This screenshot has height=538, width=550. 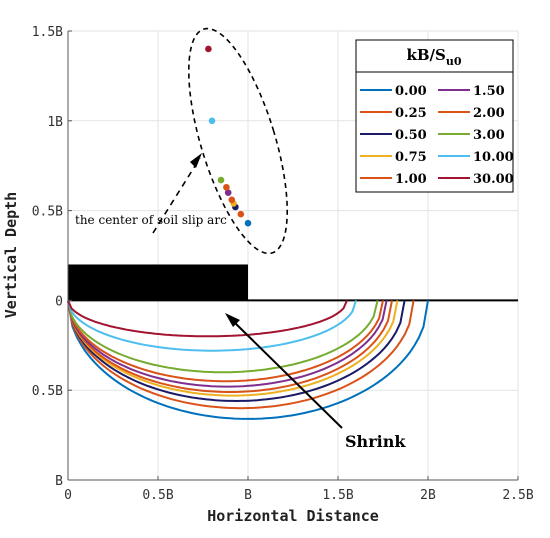 I want to click on center-annotation-arrow, so click(x=176, y=195).